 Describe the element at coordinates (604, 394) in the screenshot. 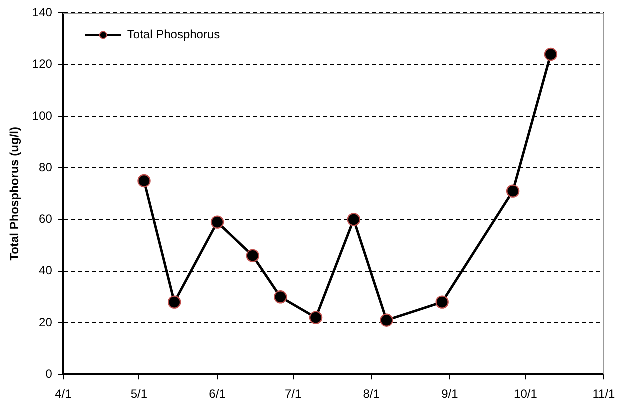

I see `x-tick-label: 11/1` at that location.